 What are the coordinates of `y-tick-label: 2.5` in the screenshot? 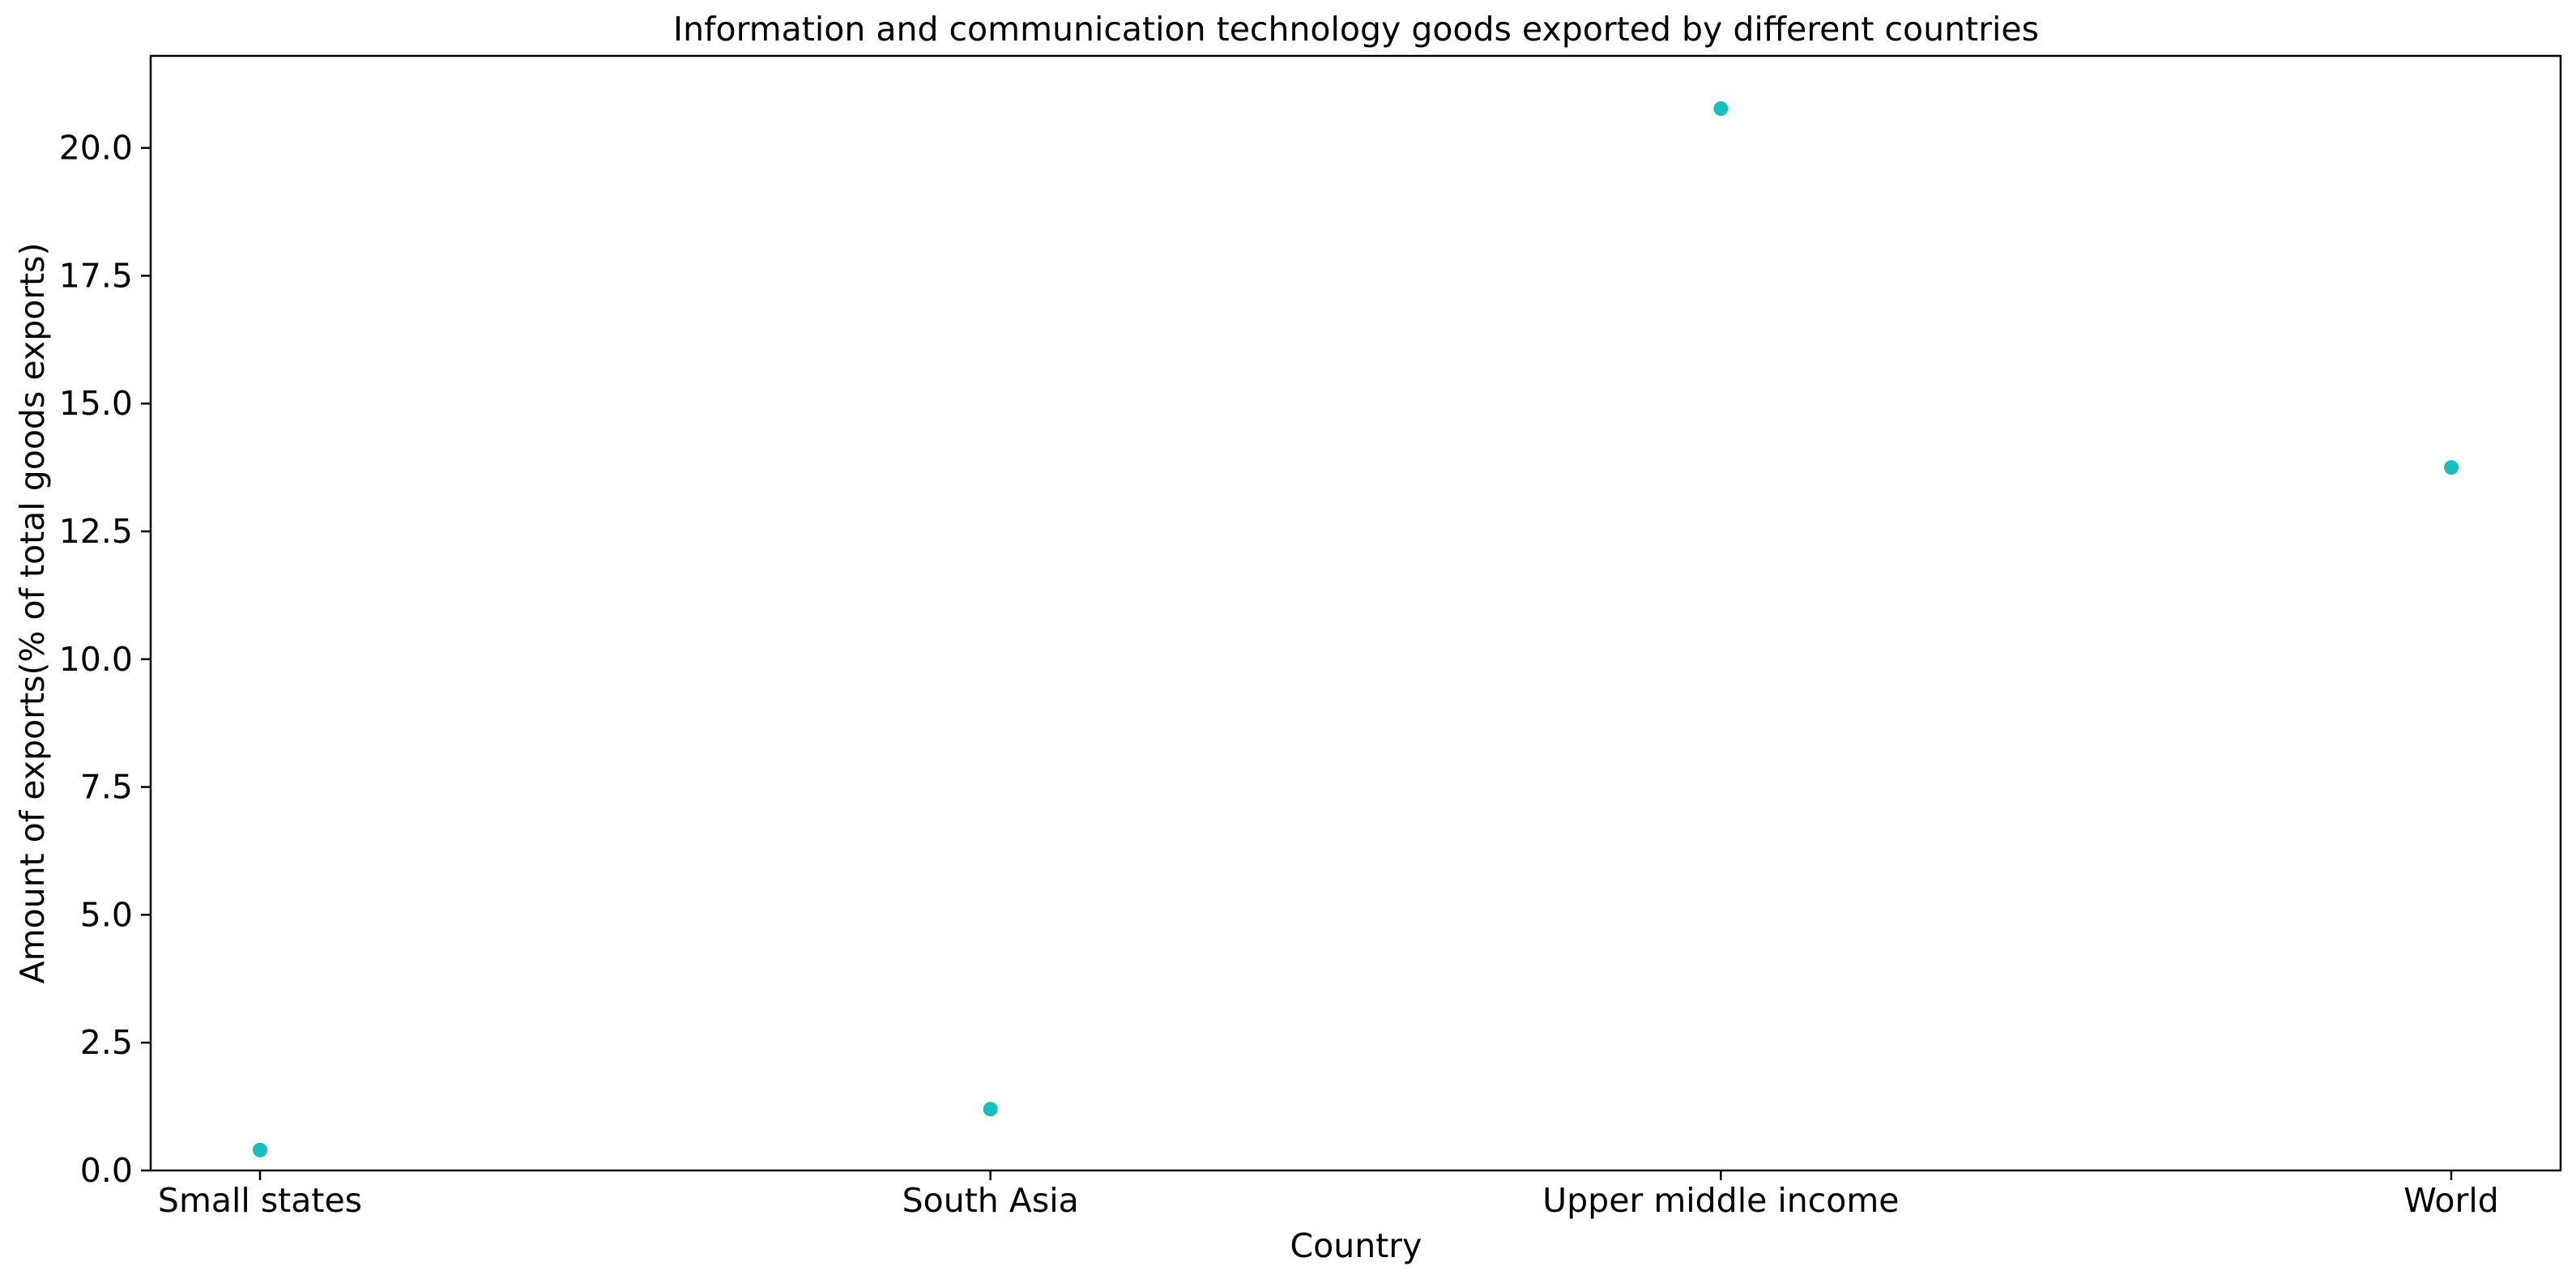 It's located at (106, 1042).